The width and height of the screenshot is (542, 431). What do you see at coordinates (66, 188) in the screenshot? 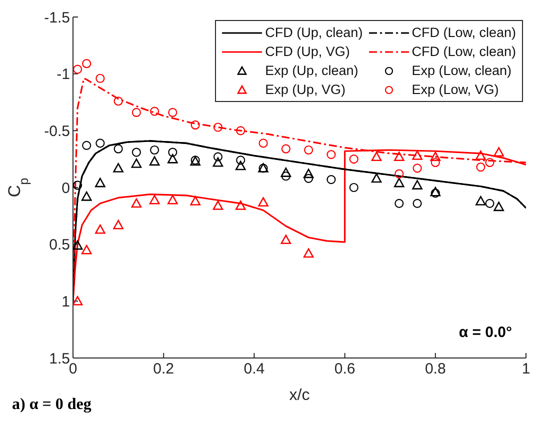
I see `y-tick-label: 0` at bounding box center [66, 188].